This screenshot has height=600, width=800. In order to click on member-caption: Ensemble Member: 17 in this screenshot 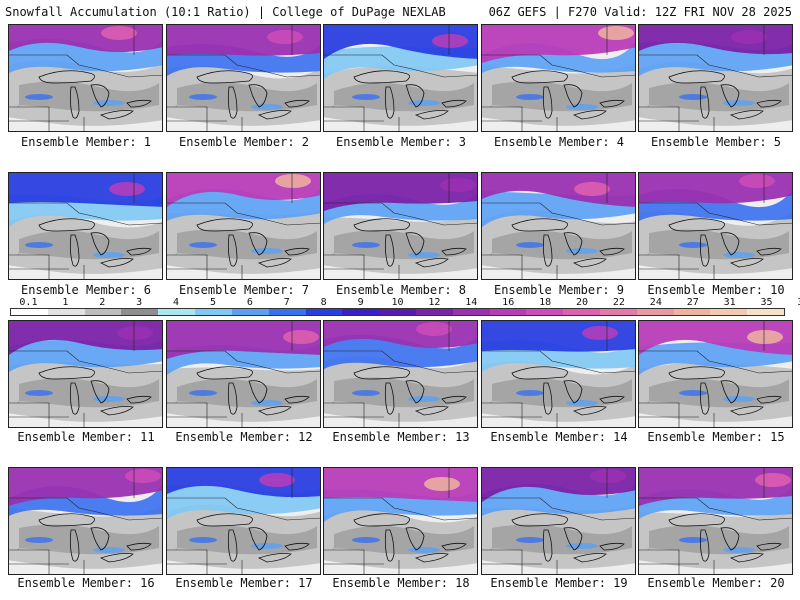, I will do `click(244, 583)`.